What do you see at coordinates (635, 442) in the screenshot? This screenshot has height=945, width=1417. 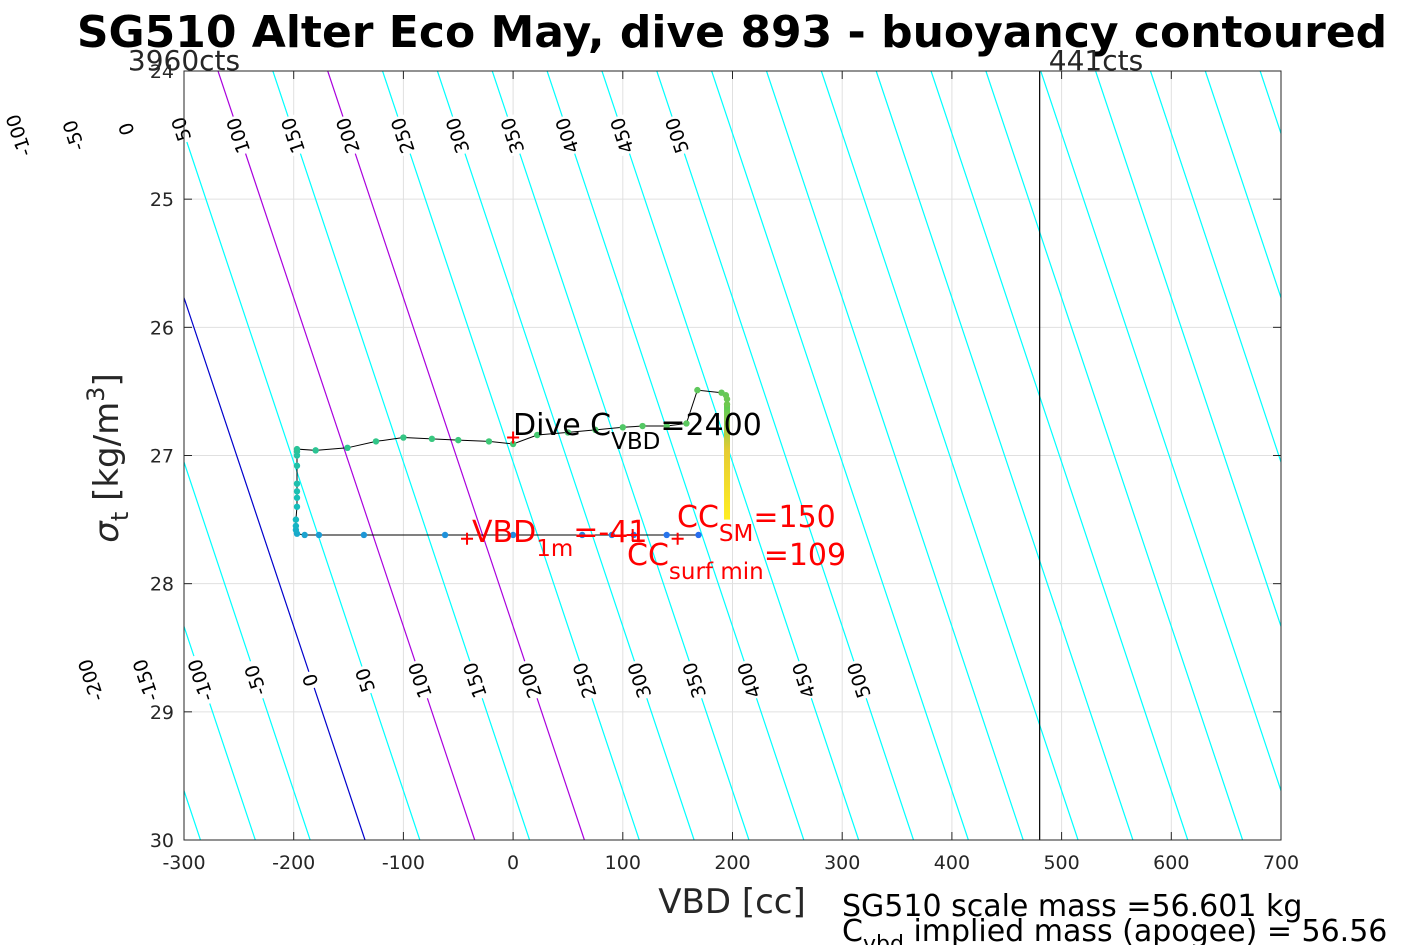 I see `dive-sub: VBD` at bounding box center [635, 442].